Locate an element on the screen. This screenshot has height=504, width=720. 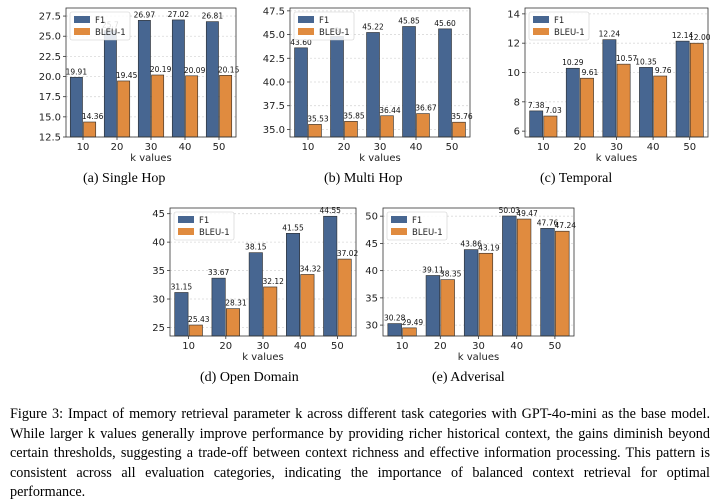
y-tick-label: 20.0 is located at coordinates (50, 77).